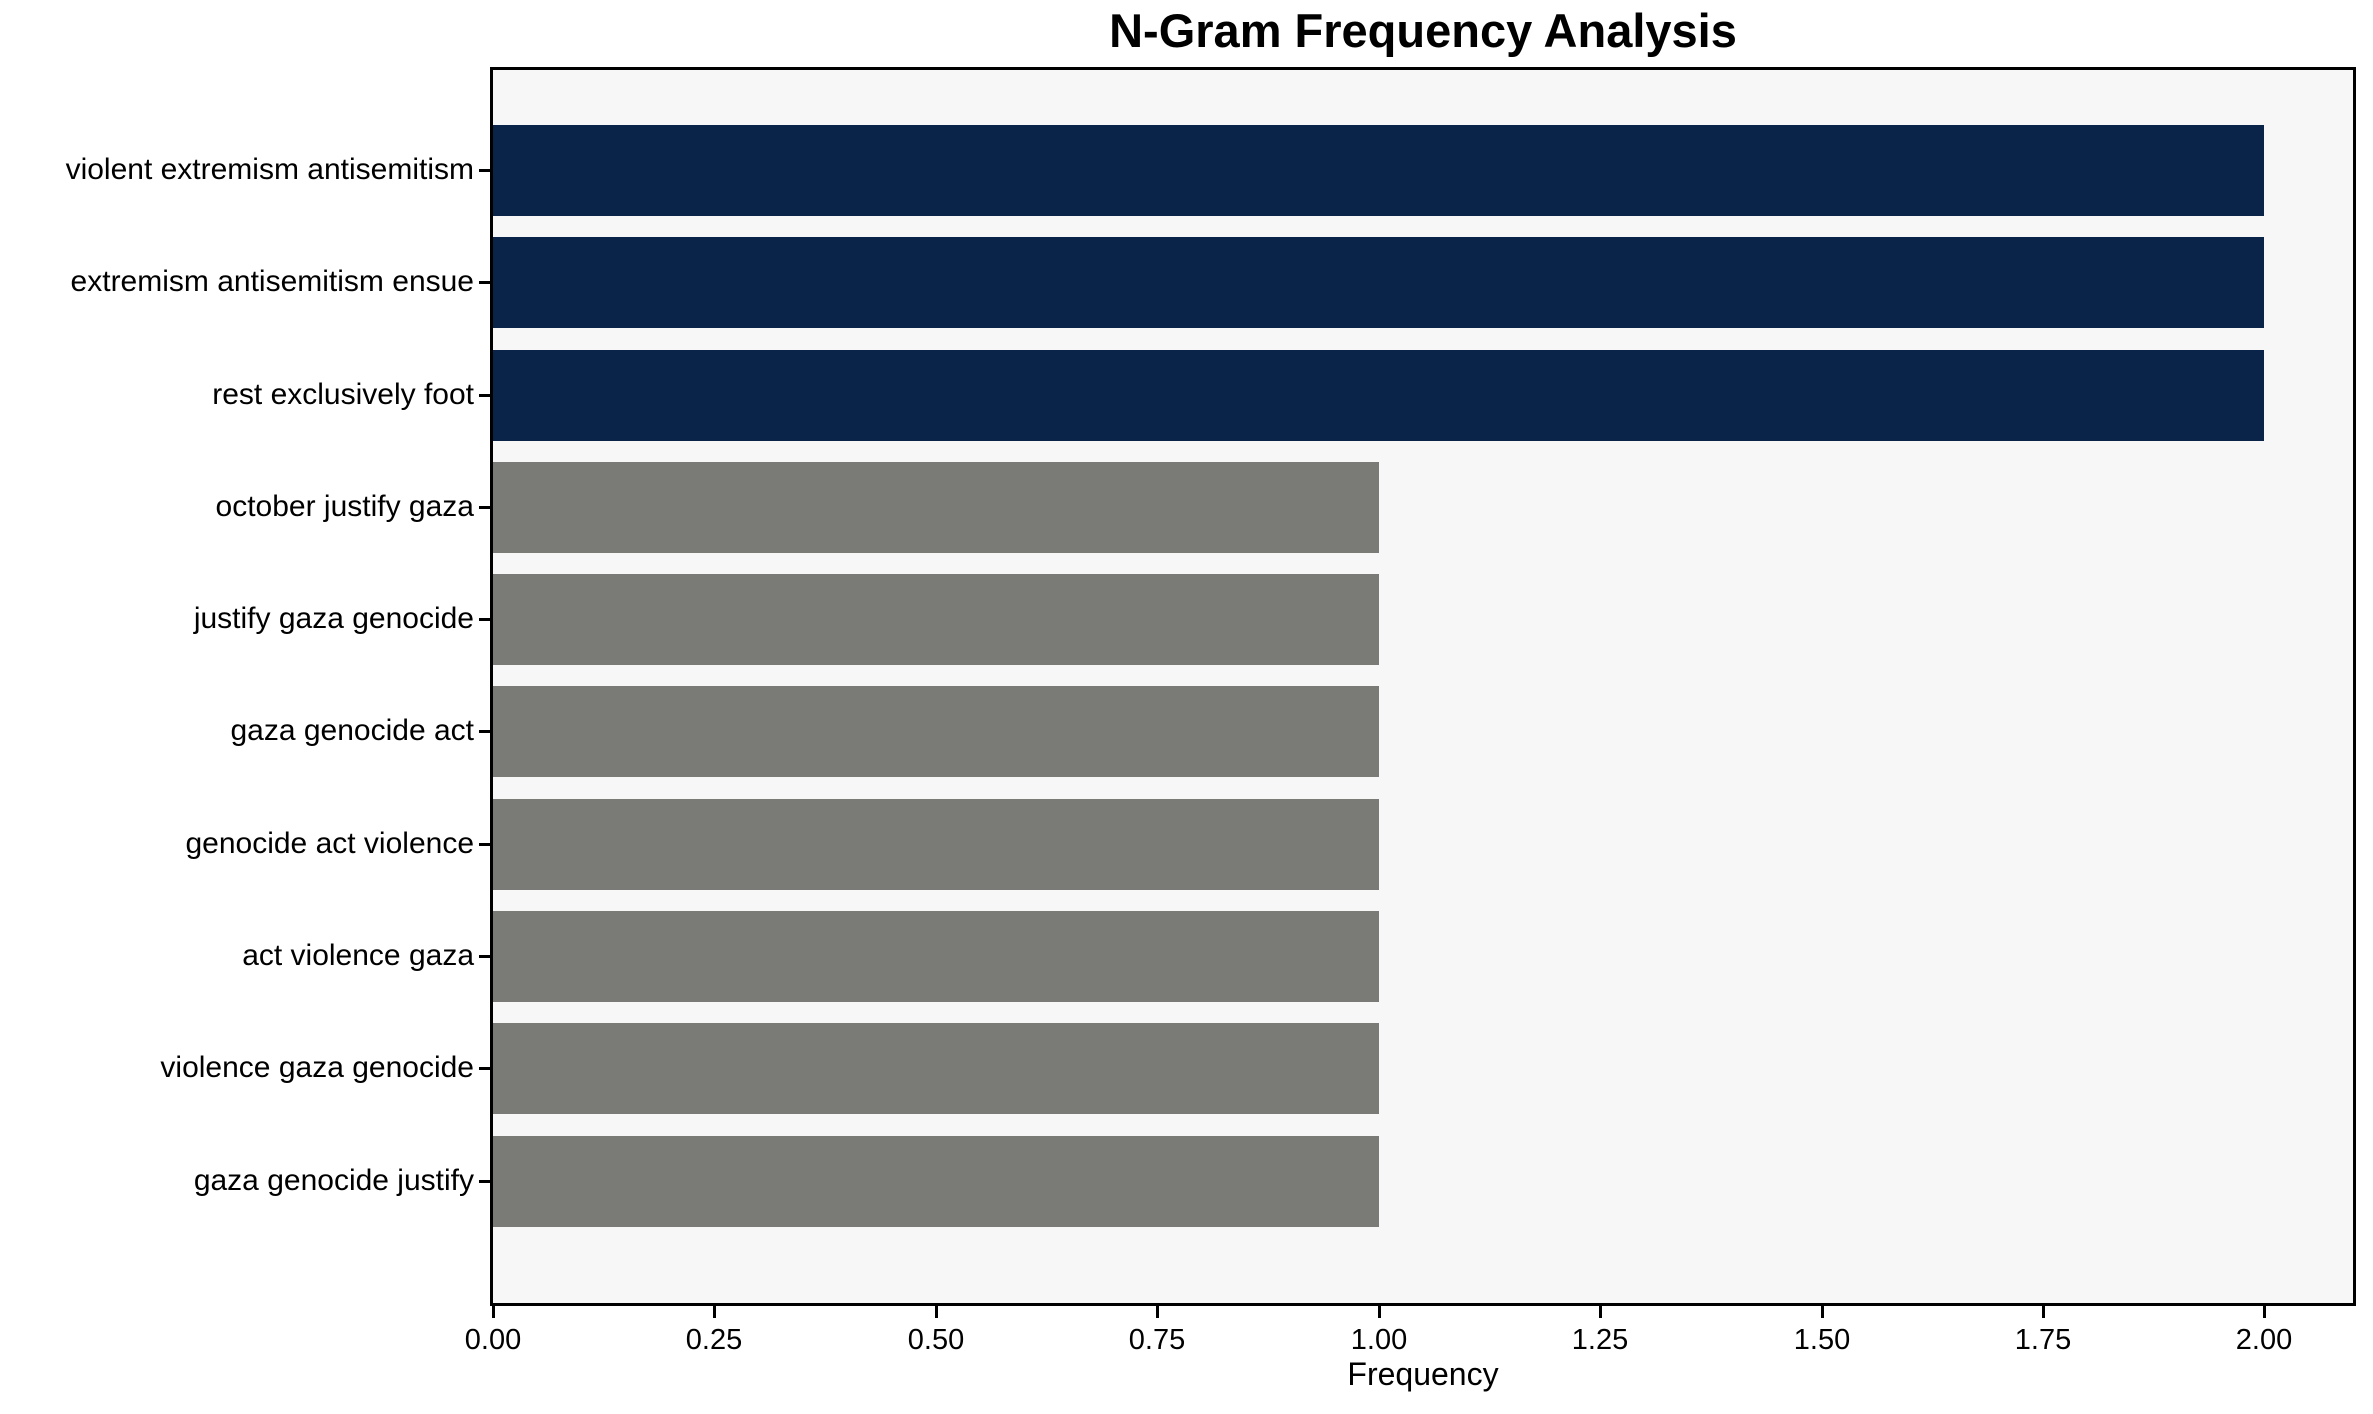 The width and height of the screenshot is (2373, 1414). I want to click on y-tick-label: violence gaza genocide, so click(317, 1067).